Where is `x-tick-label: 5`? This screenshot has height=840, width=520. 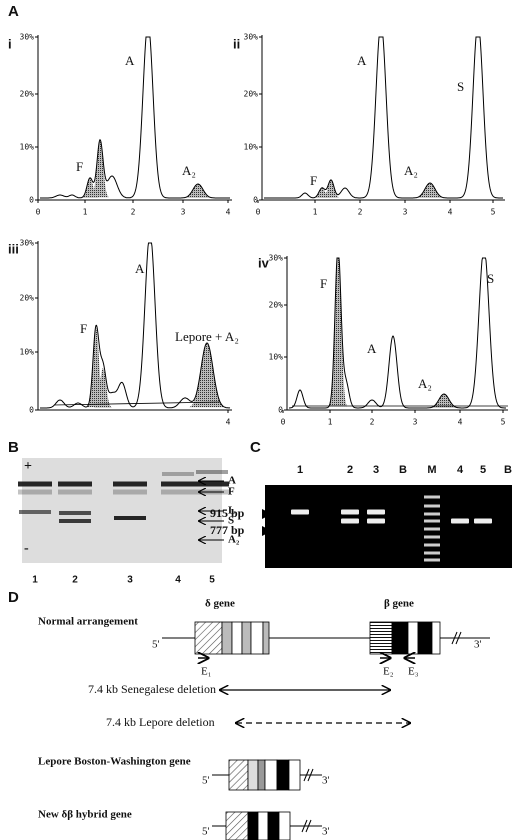
x-tick-label: 5 is located at coordinates (493, 212).